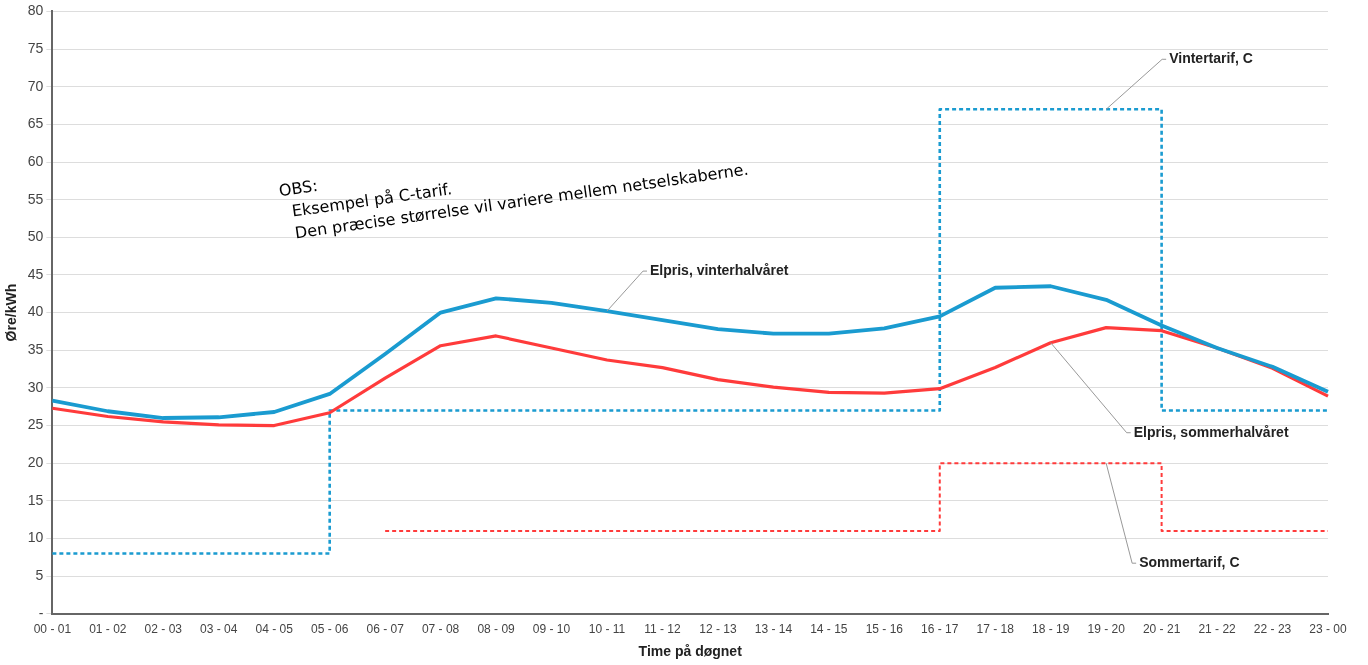  What do you see at coordinates (11, 312) in the screenshot?
I see `y-axis-title: Øre/kWh` at bounding box center [11, 312].